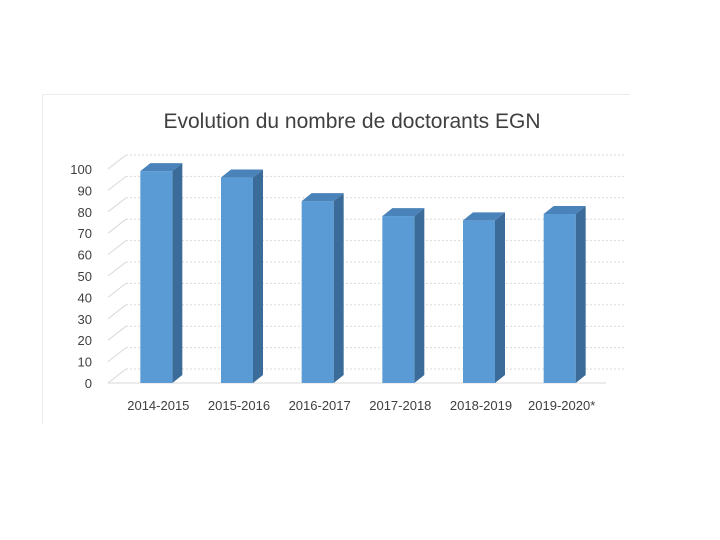 This screenshot has height=540, width=720. I want to click on bar-2018-2019, so click(484, 297).